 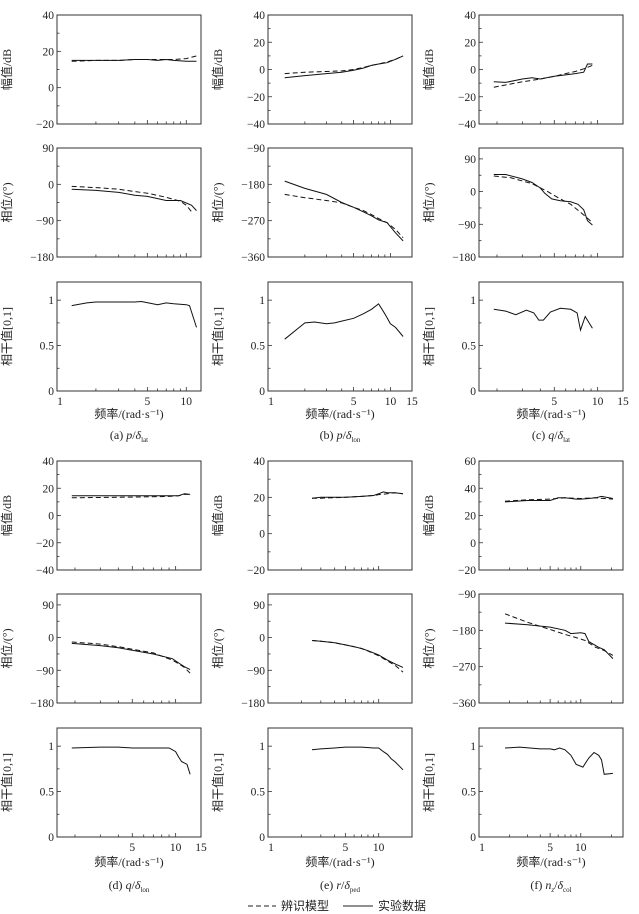 What do you see at coordinates (117, 885) in the screenshot?
I see `caption-tag: (d)` at bounding box center [117, 885].